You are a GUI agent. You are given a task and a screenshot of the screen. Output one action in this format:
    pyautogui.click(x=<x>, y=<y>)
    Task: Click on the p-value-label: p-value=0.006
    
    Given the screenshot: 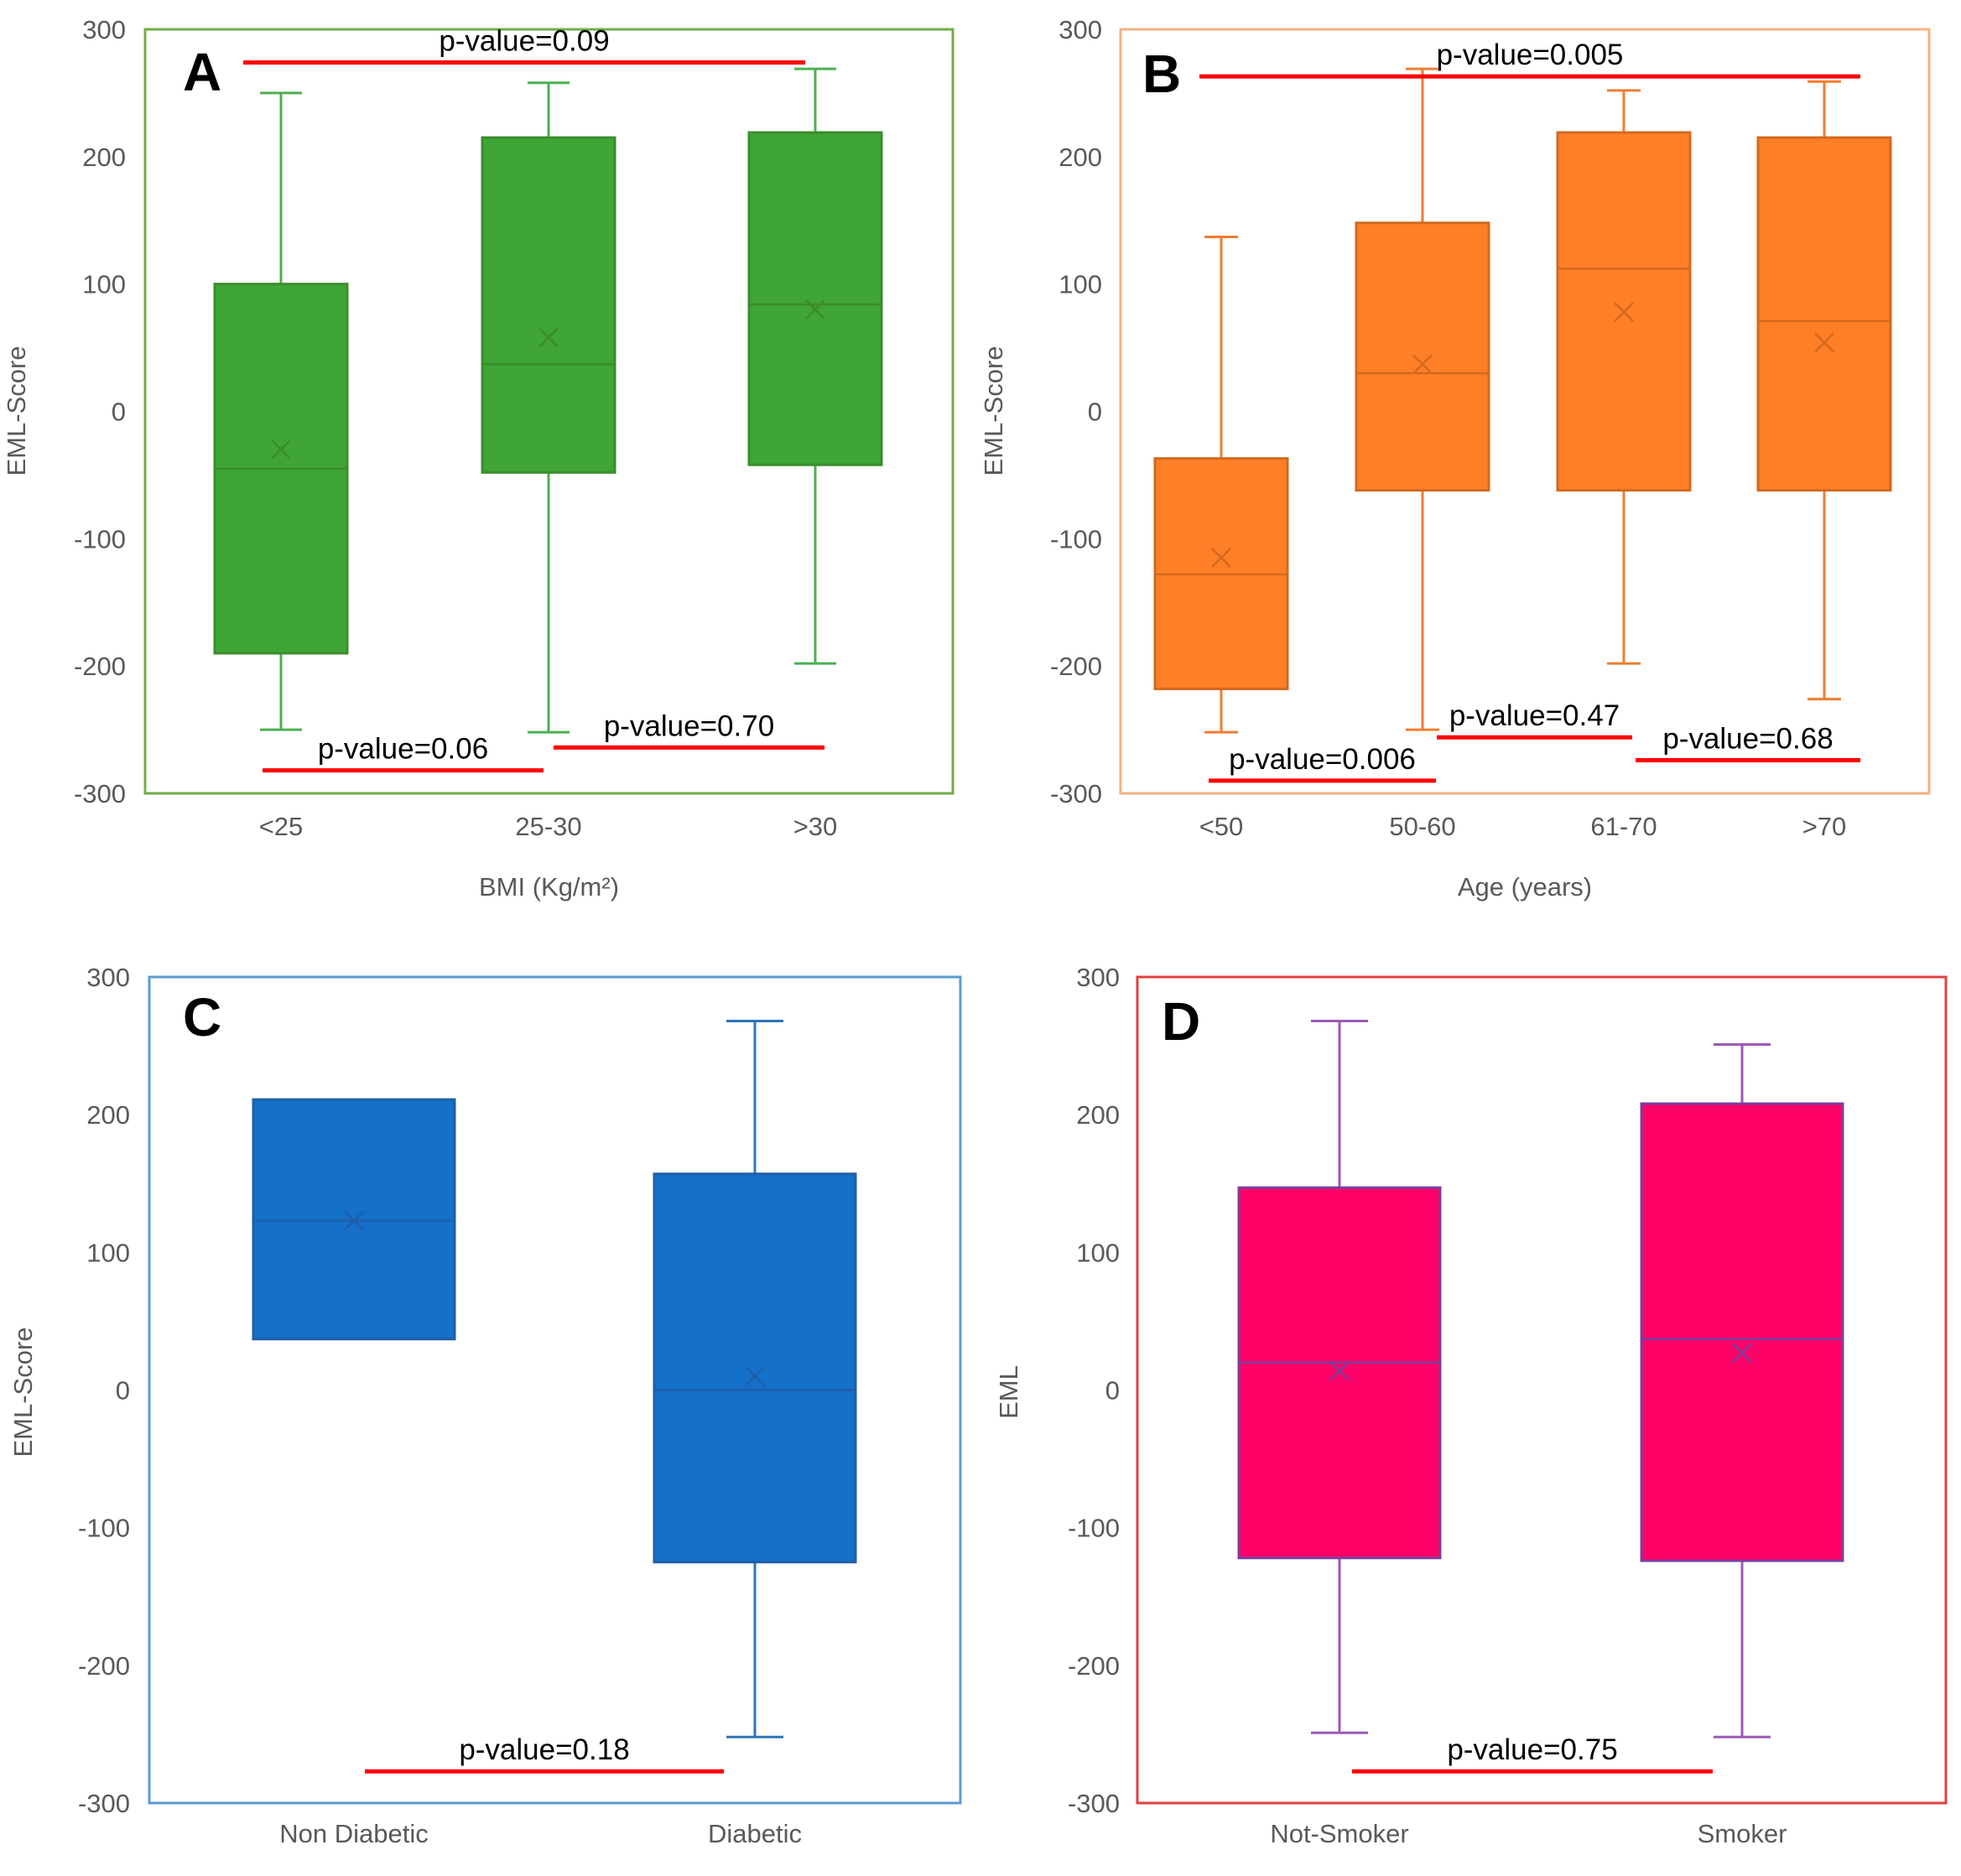 What is the action you would take?
    pyautogui.click(x=1322, y=759)
    